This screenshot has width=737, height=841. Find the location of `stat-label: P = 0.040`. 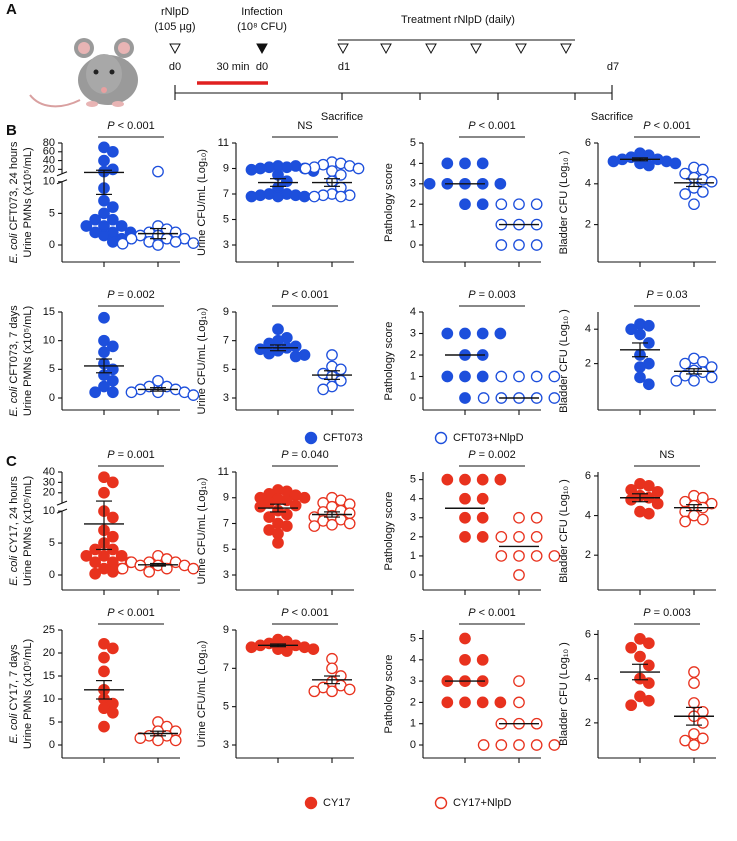

stat-label: P = 0.040 is located at coordinates (304, 455).